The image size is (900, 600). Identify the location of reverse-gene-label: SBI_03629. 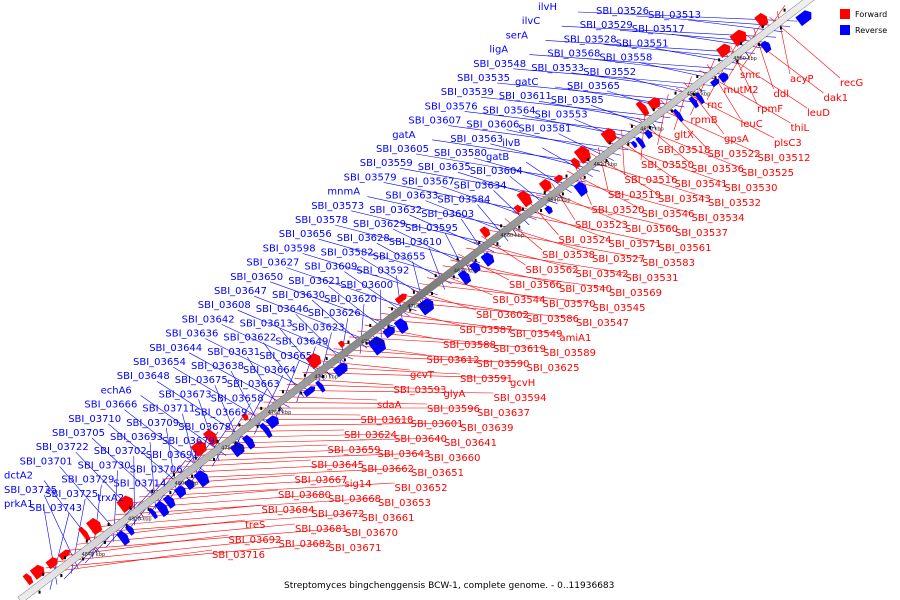
(379, 224).